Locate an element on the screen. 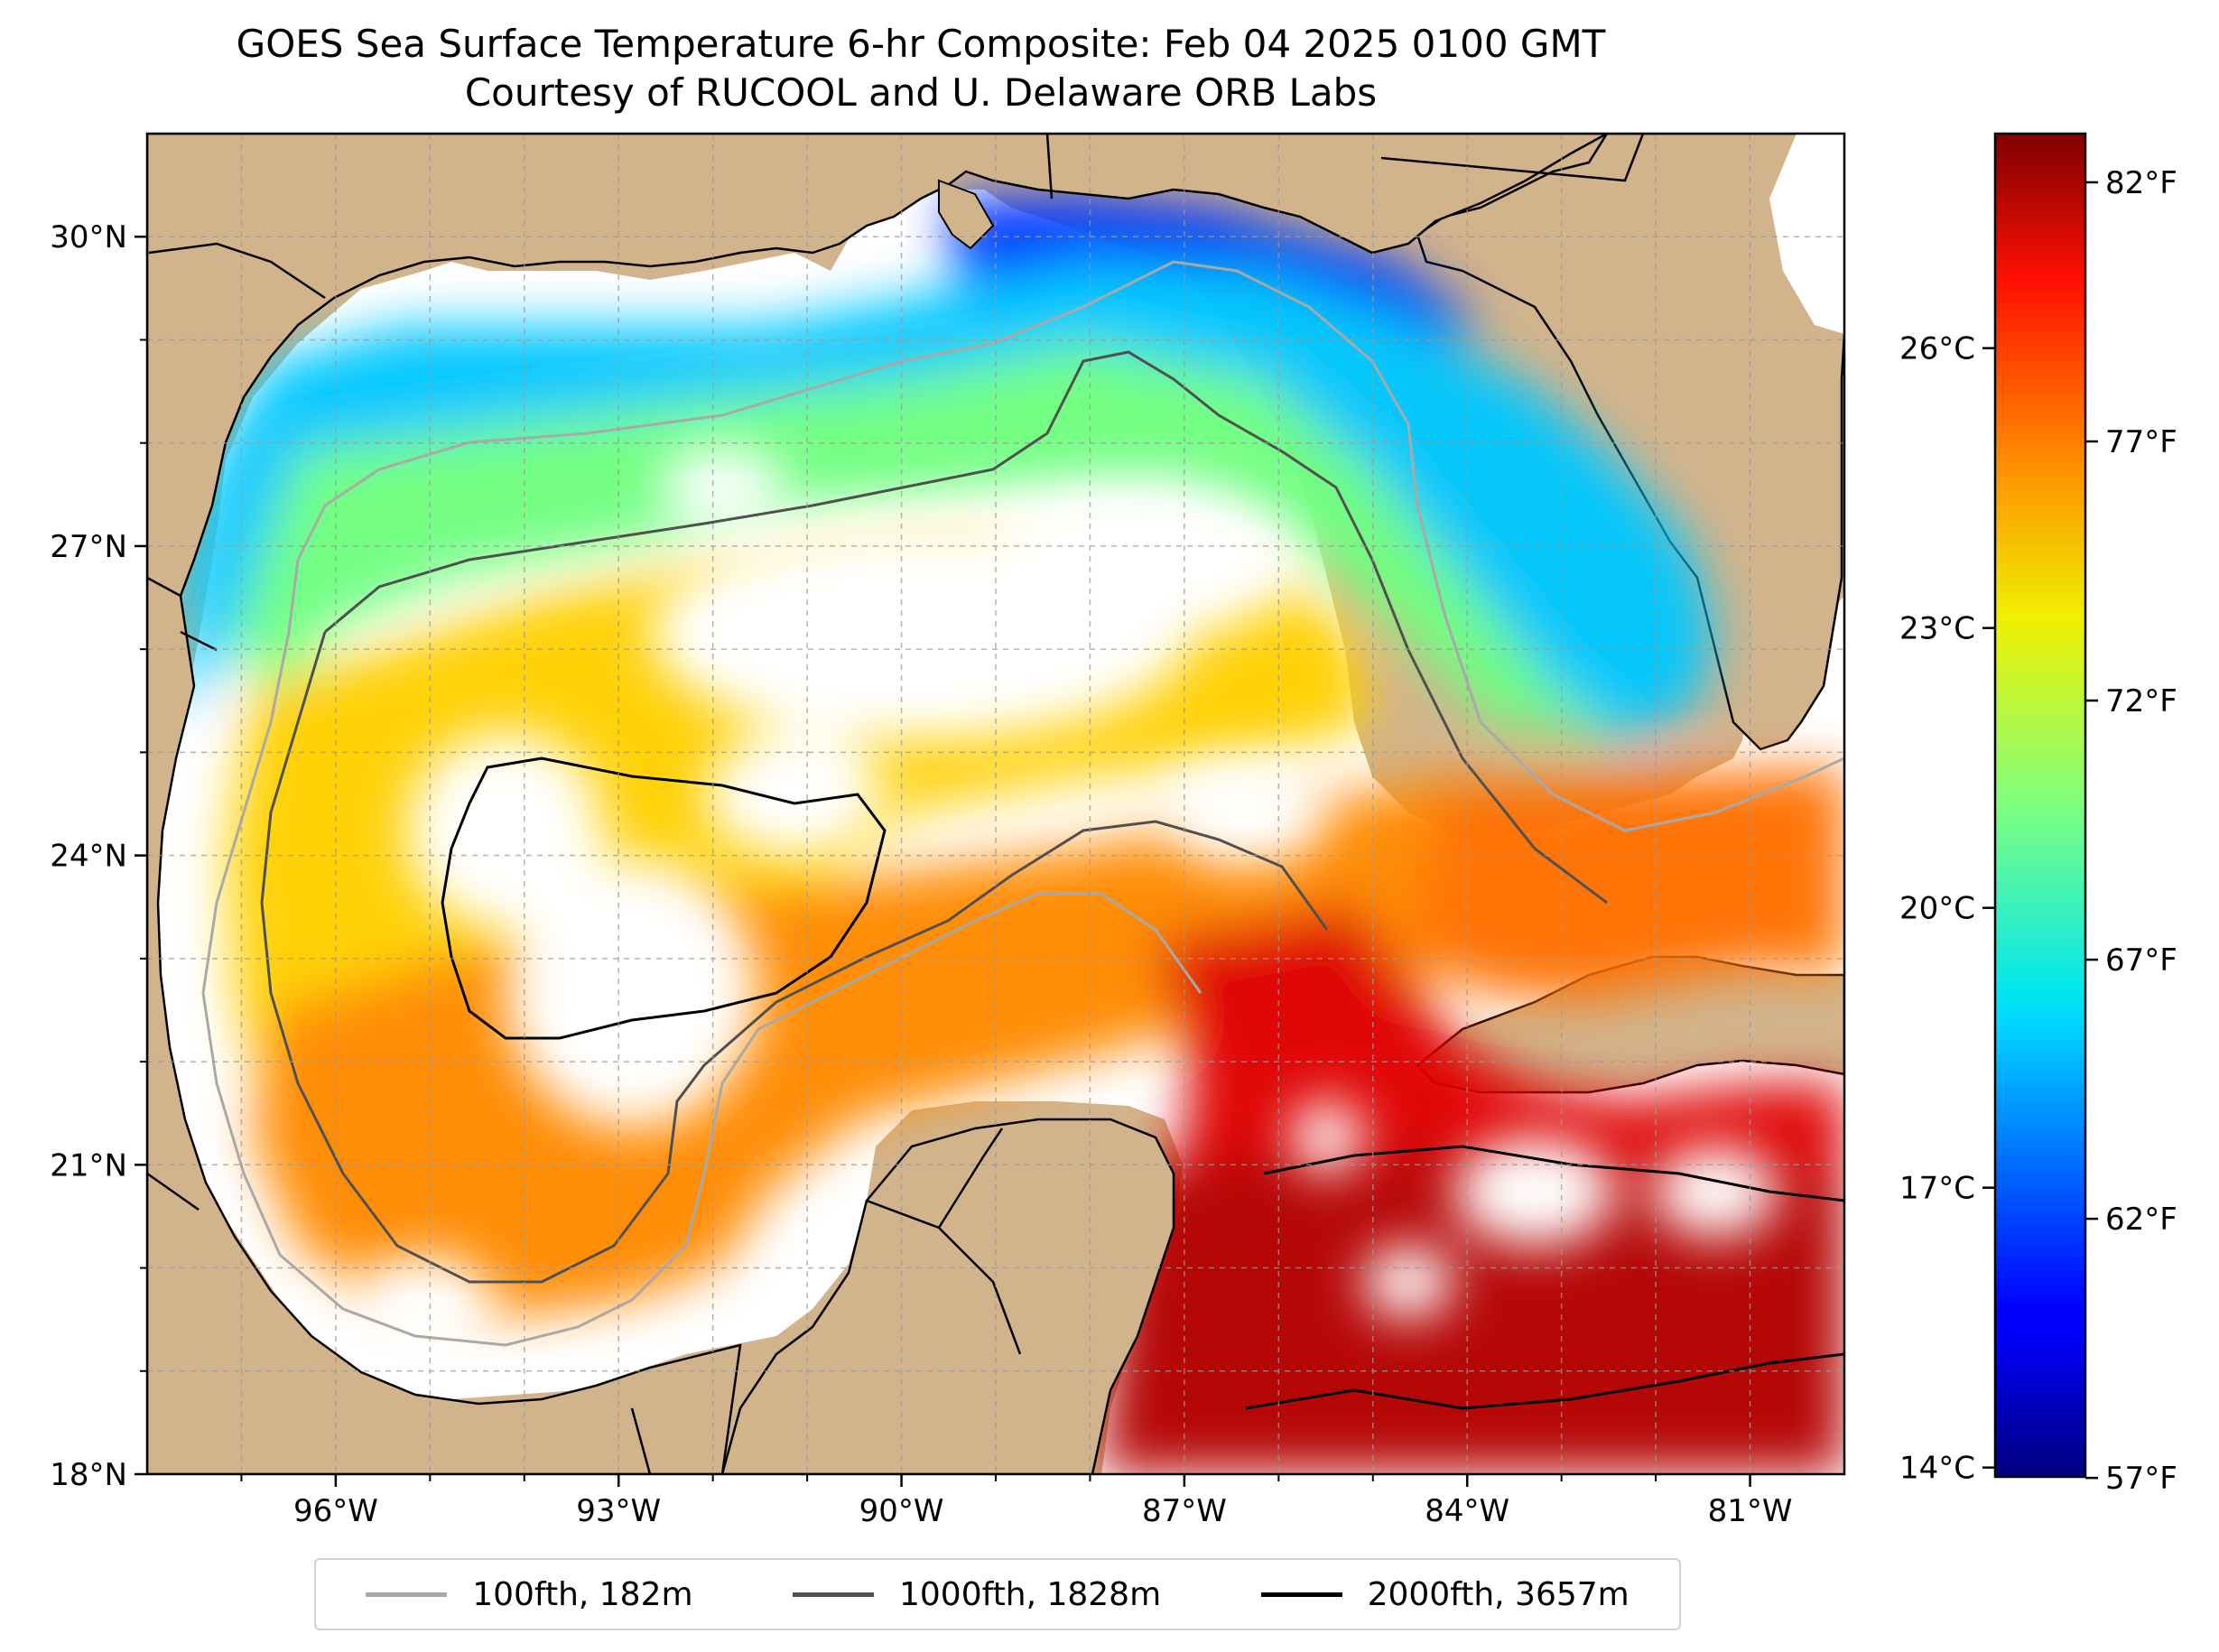 The image size is (2219, 1652). colorbar-f-label: 72°F is located at coordinates (2141, 701).